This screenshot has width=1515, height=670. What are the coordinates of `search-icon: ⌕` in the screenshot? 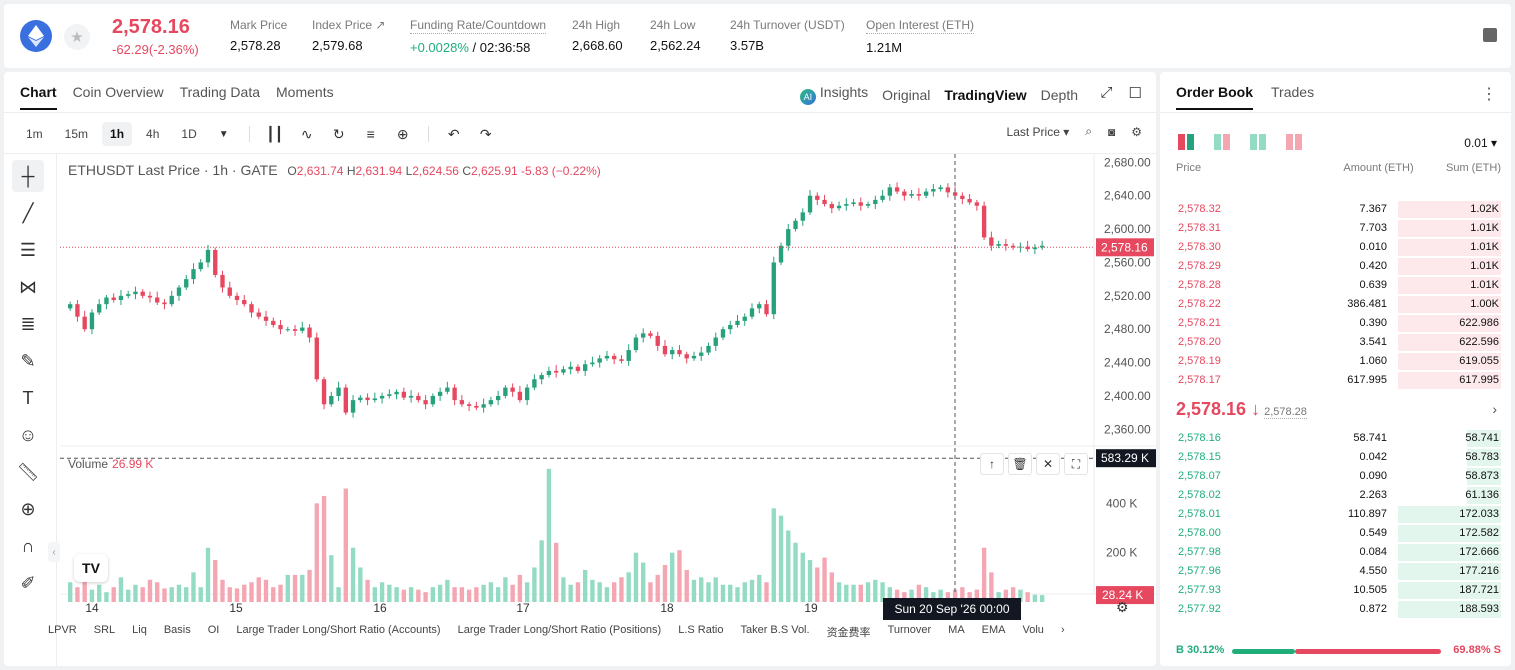 It's located at (1088, 131).